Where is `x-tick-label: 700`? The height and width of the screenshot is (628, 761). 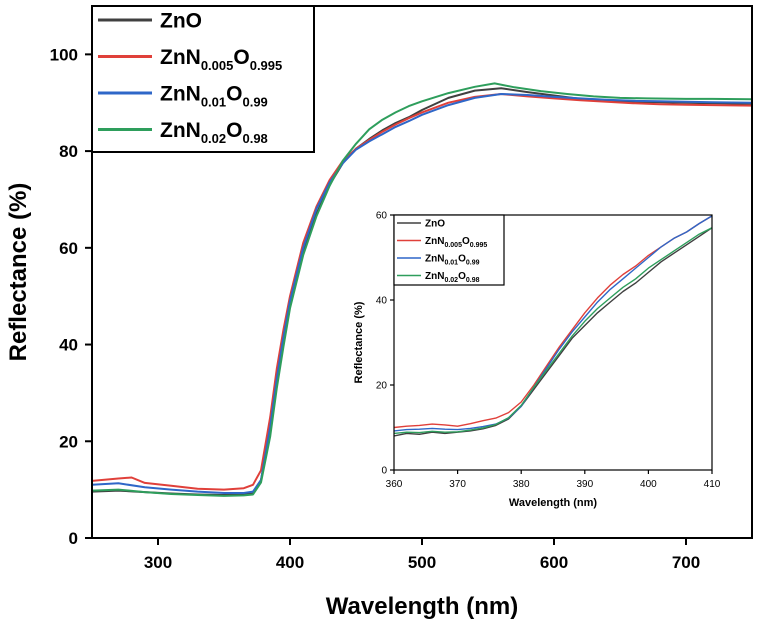 x-tick-label: 700 is located at coordinates (686, 562).